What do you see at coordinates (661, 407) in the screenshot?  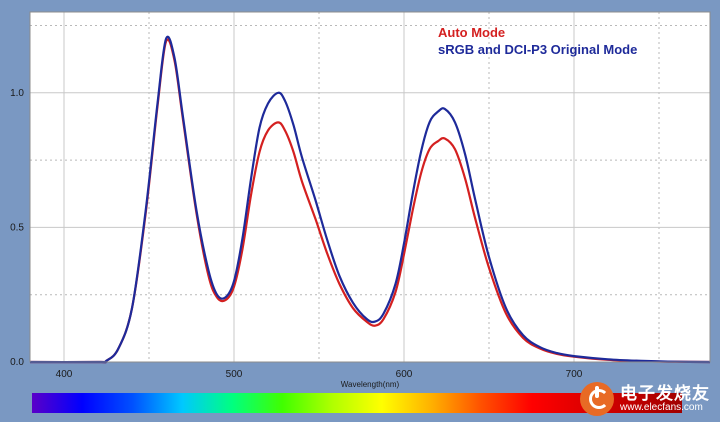 I see `watermark-url: www.elecfans.com` at bounding box center [661, 407].